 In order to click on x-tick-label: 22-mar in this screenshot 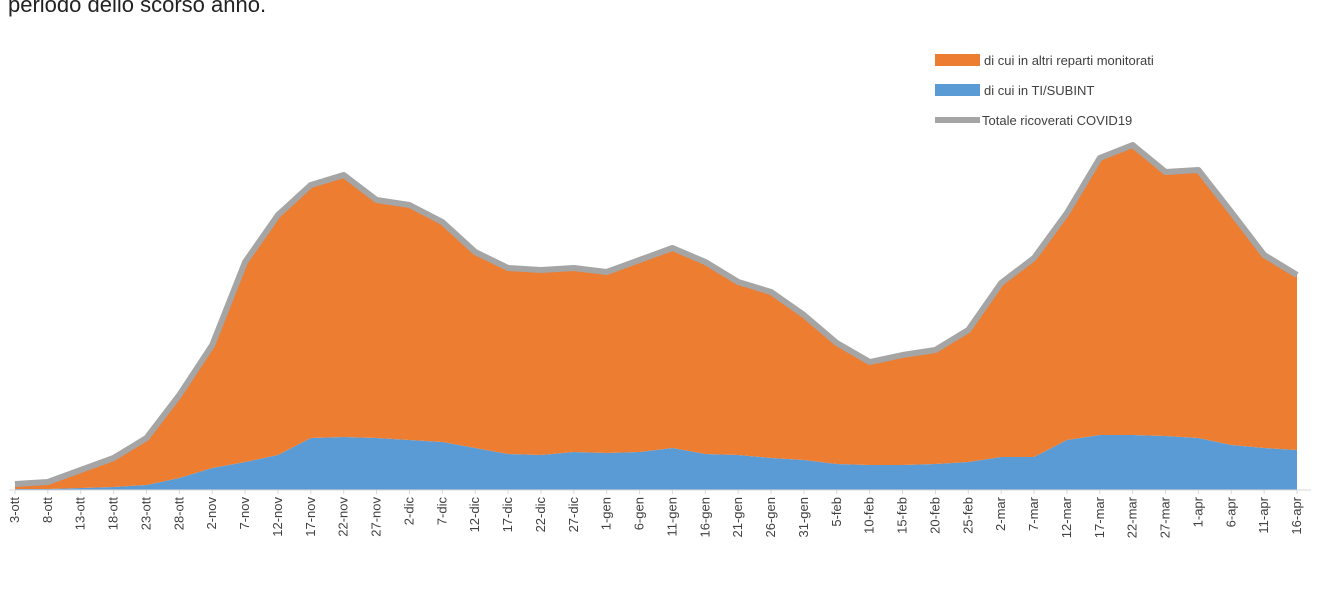, I will do `click(1132, 517)`.